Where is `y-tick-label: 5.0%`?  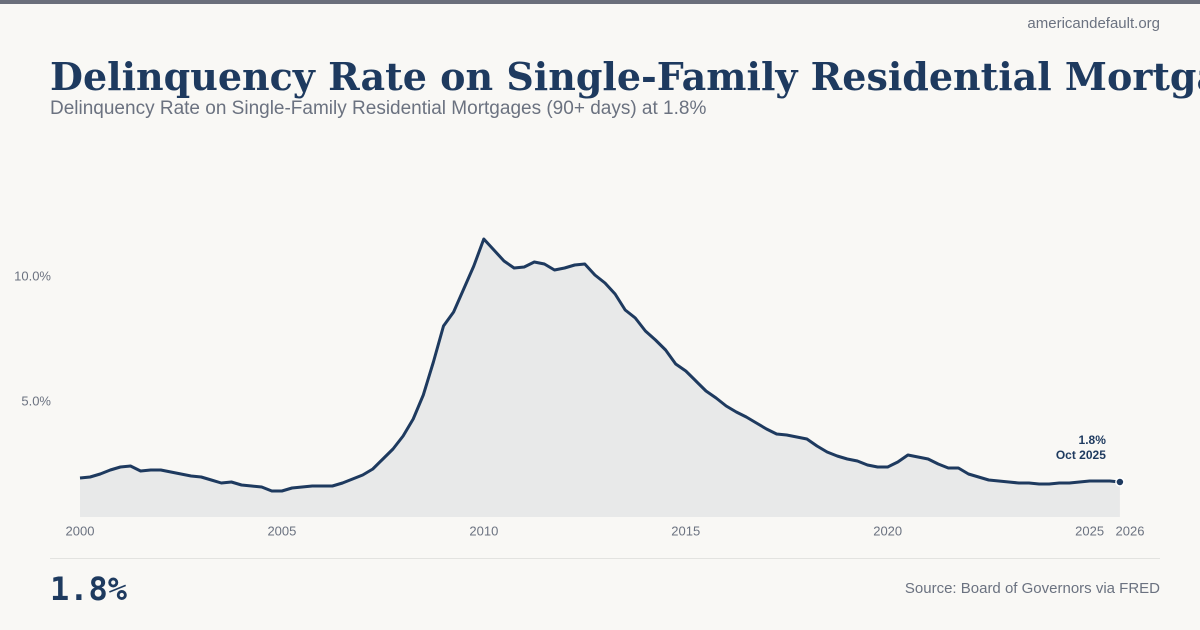
y-tick-label: 5.0% is located at coordinates (36, 400).